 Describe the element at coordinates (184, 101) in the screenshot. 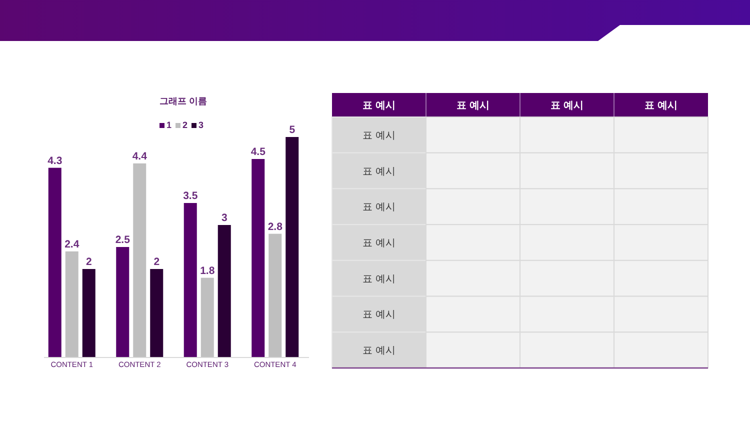

I see `title: 그래프 이름` at that location.